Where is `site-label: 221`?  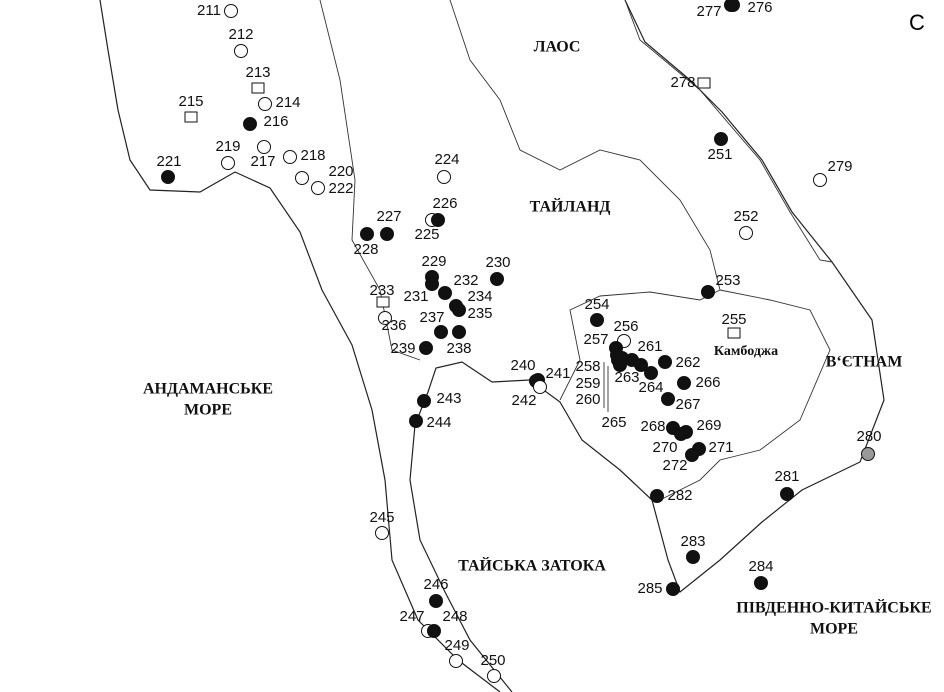
site-label: 221 is located at coordinates (168, 161).